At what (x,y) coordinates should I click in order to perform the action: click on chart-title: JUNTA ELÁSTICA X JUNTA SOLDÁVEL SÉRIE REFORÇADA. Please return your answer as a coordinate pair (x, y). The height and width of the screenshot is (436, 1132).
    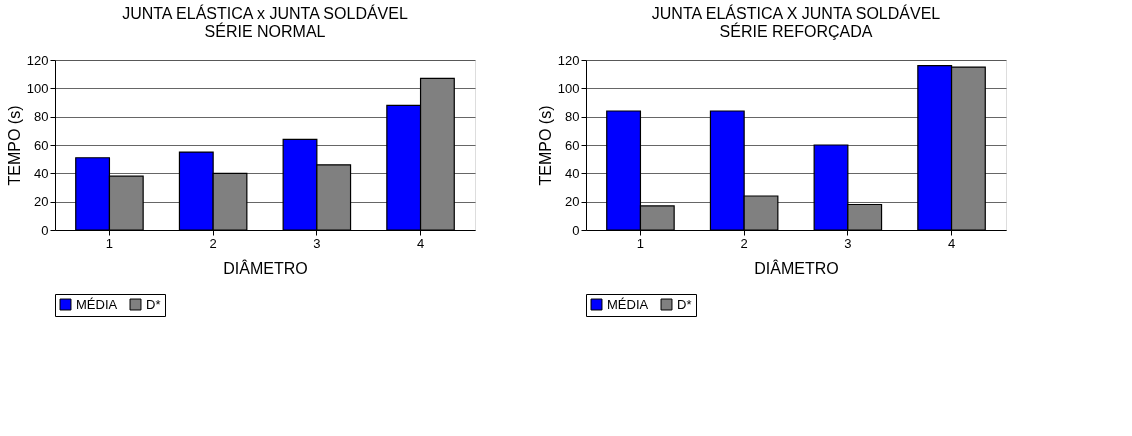
    Looking at the image, I should click on (796, 22).